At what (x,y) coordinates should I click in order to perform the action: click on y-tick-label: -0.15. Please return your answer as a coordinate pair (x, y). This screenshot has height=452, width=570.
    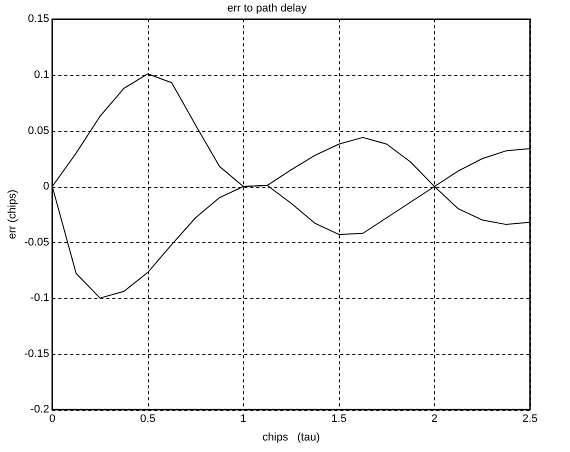
    Looking at the image, I should click on (37, 354).